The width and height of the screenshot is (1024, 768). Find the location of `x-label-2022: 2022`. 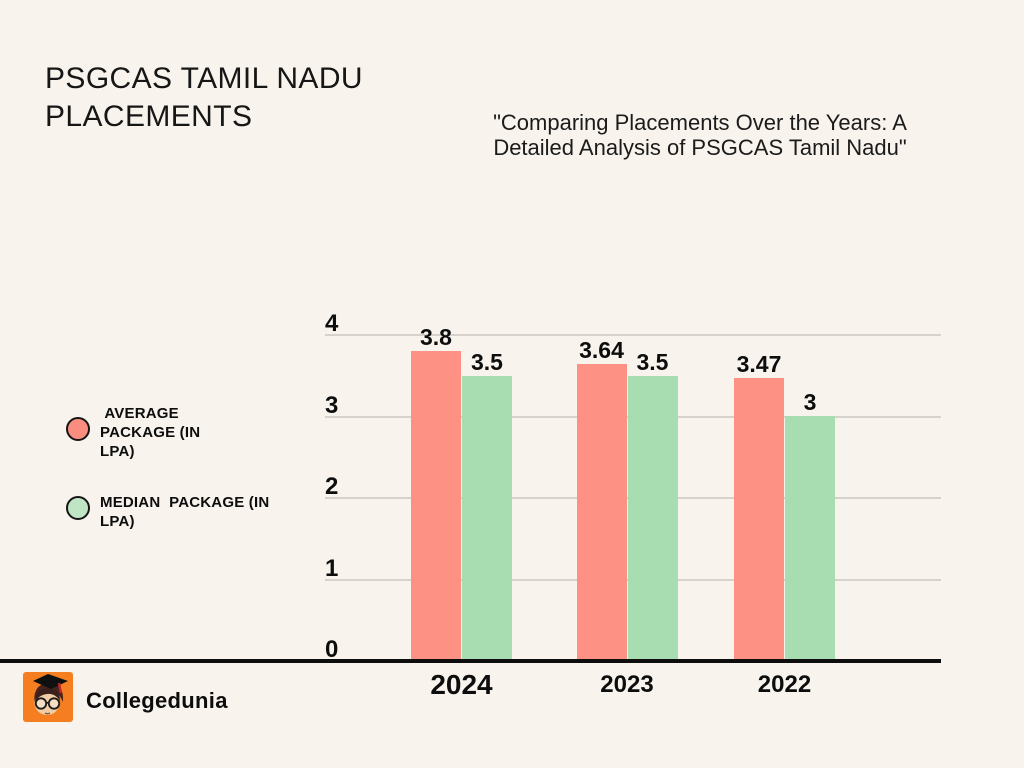

x-label-2022: 2022 is located at coordinates (784, 684).